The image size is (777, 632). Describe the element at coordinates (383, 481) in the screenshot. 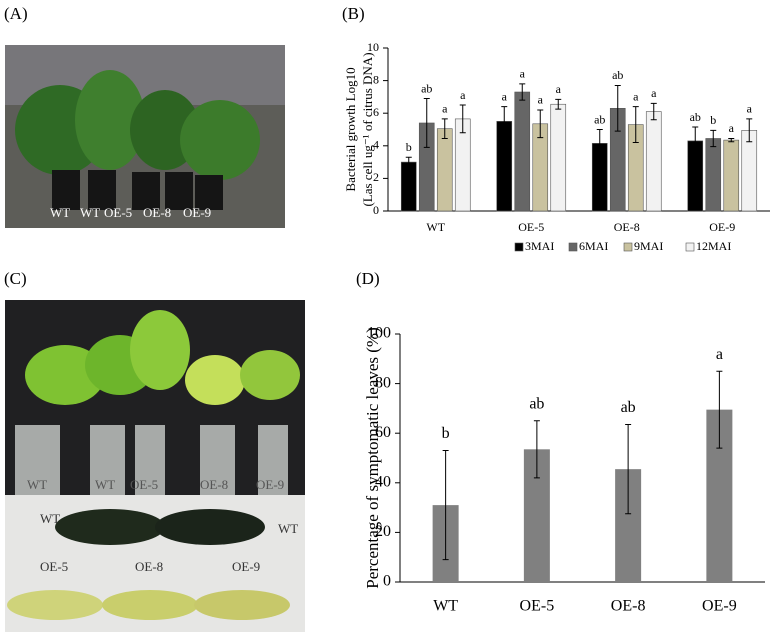

I see `y-tick-label: 40` at that location.